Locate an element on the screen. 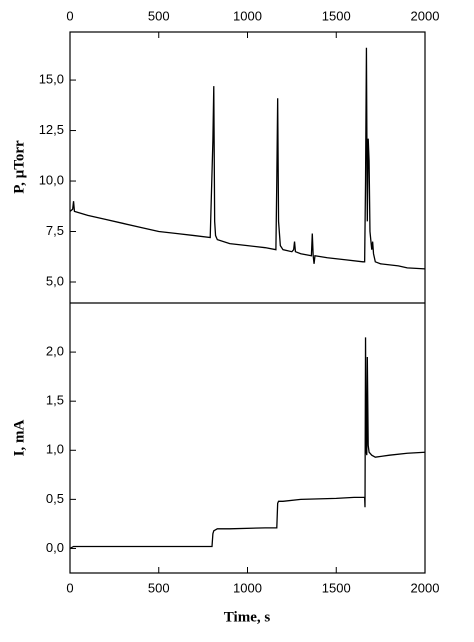 Image resolution: width=474 pixels, height=642 pixels. y-tick-label: 2,0 is located at coordinates (55, 351).